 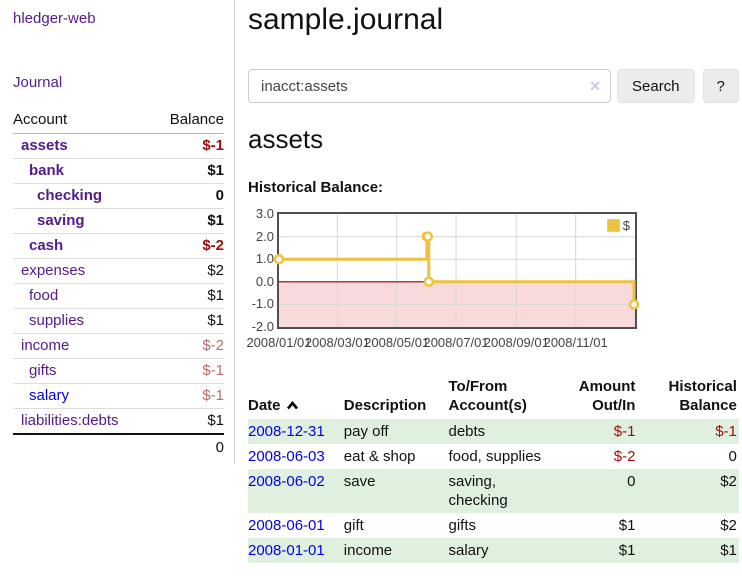 I want to click on account-row: liabilities:debts $1, so click(x=118, y=421).